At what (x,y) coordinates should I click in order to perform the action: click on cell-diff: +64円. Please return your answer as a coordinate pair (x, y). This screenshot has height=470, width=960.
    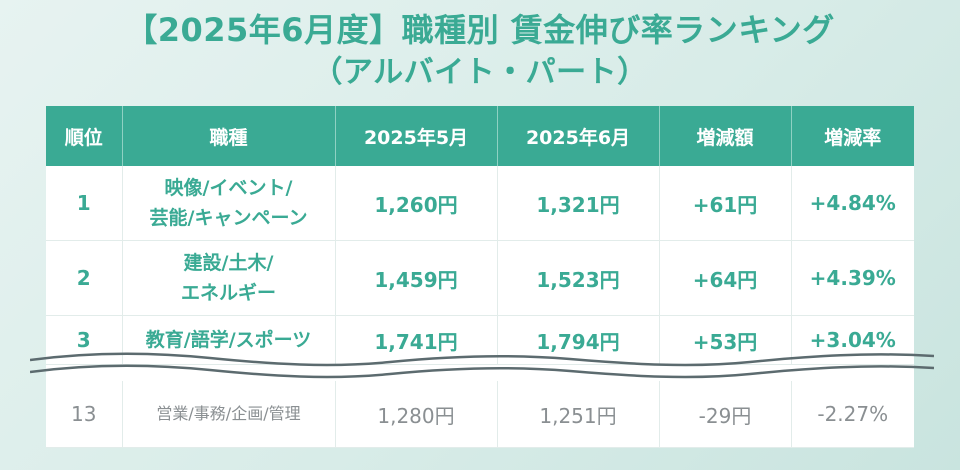
    Looking at the image, I should click on (725, 278).